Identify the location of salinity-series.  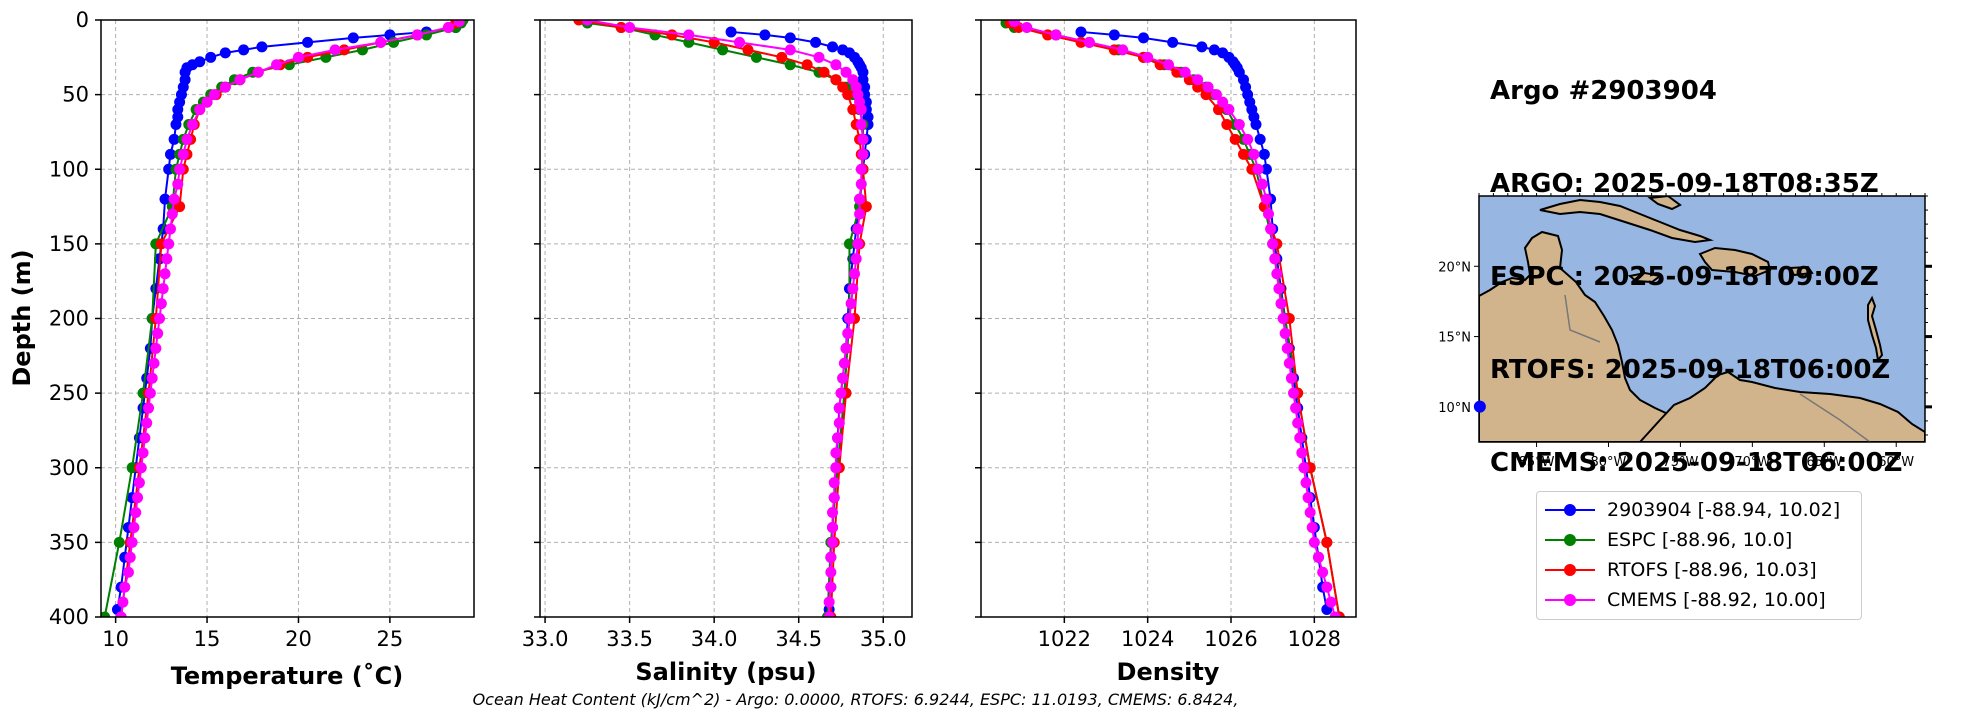
(723, 318).